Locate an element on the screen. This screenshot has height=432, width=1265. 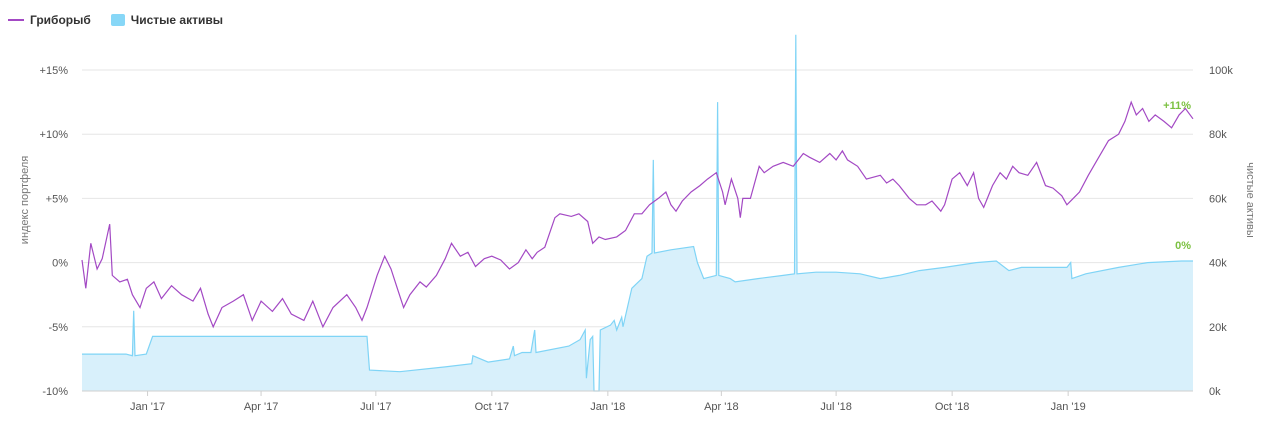
x-tick-label: Oct '17 is located at coordinates (492, 407).